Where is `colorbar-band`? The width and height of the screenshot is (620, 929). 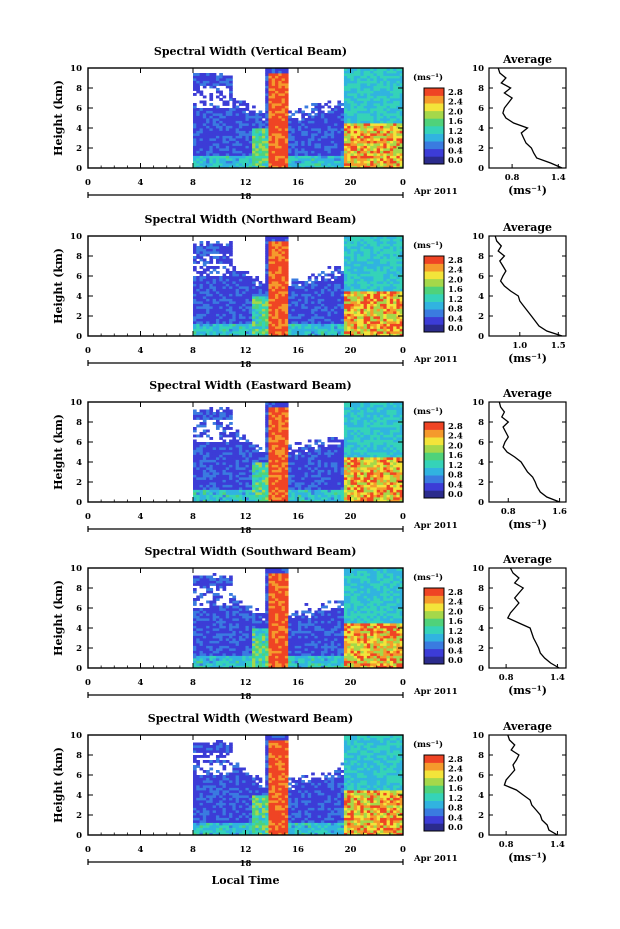
colorbar-band is located at coordinates (434, 152).